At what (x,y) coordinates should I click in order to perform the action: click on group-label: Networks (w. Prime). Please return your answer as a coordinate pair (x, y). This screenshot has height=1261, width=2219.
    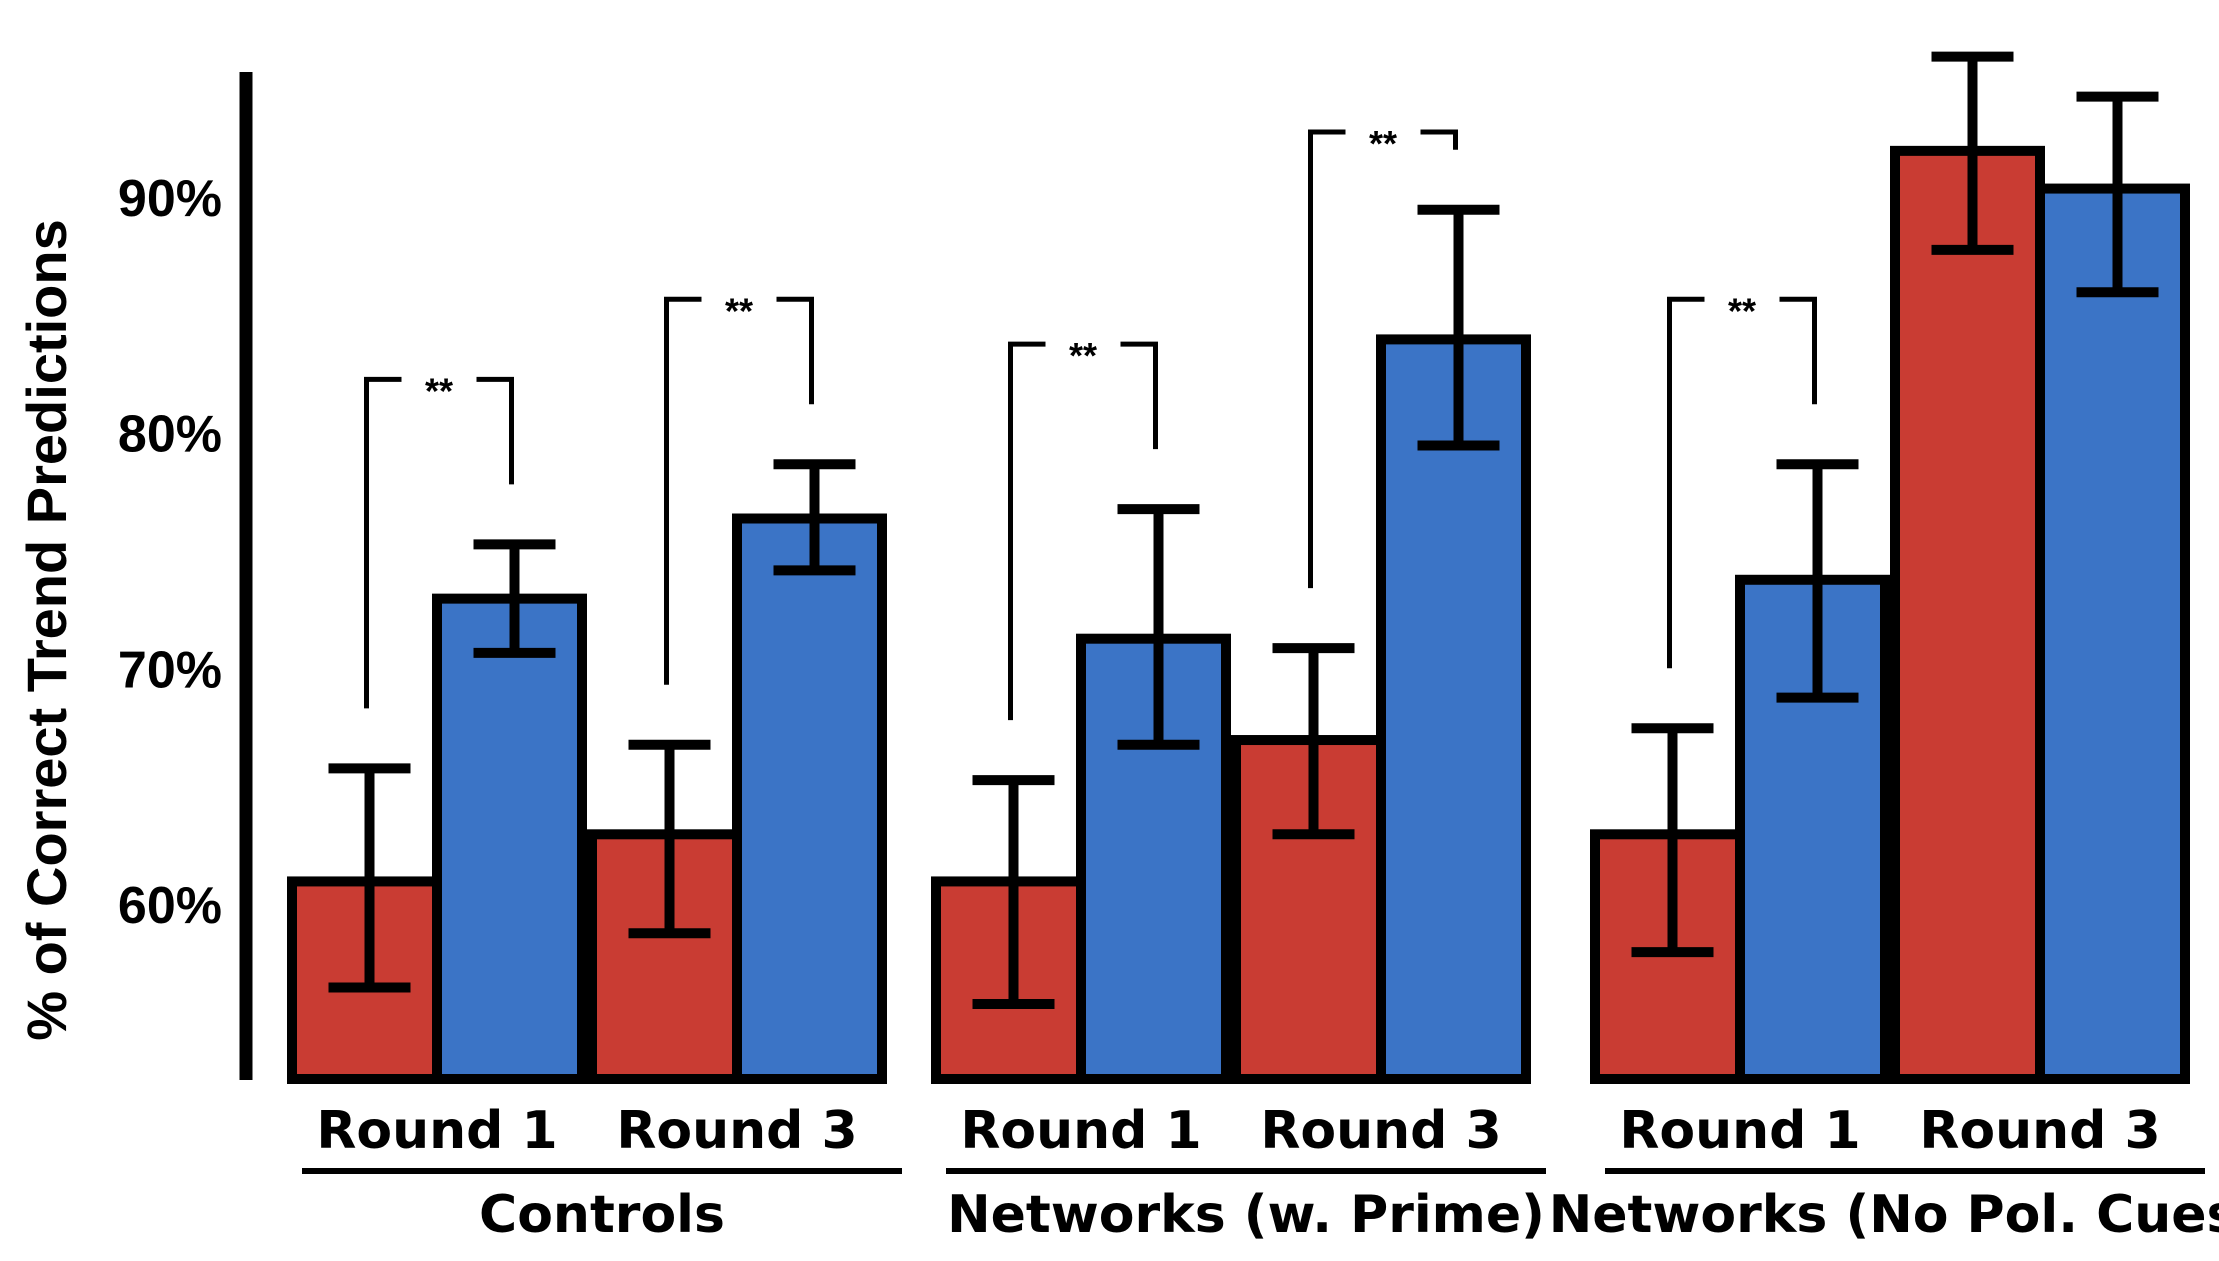
    Looking at the image, I should click on (1246, 1215).